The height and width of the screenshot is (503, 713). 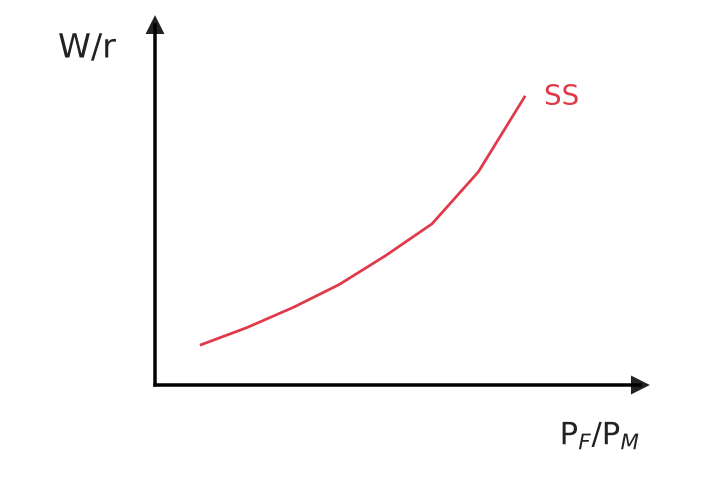 What do you see at coordinates (562, 95) in the screenshot?
I see `series-label: SS` at bounding box center [562, 95].